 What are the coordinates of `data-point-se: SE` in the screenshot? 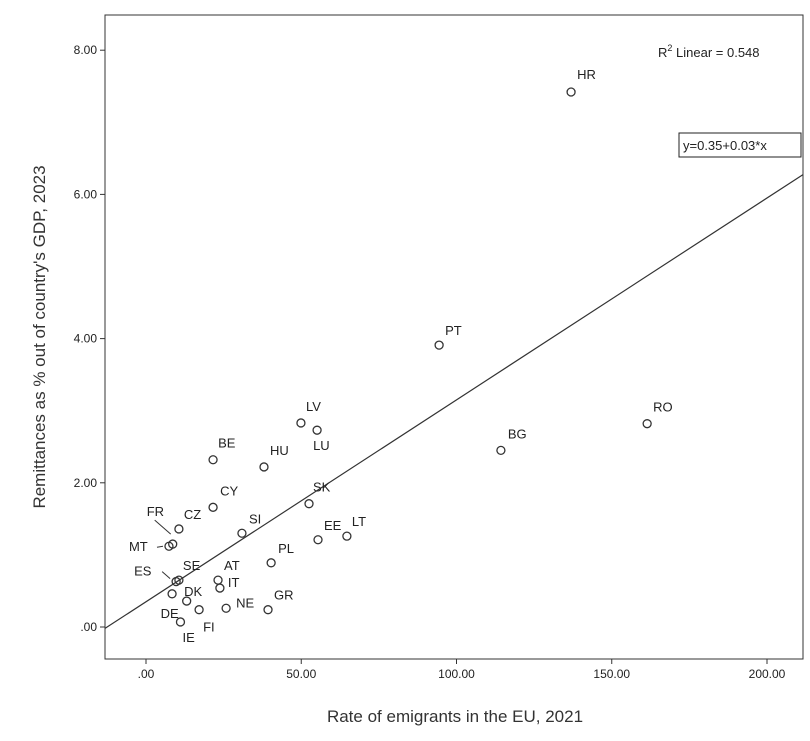 It's located at (187, 571).